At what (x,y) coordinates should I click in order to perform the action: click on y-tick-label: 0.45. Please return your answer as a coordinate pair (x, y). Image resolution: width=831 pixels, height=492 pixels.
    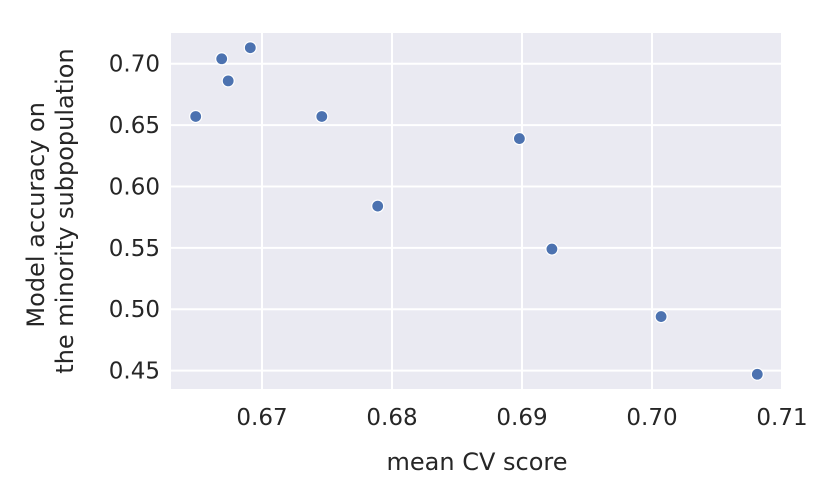
    Looking at the image, I should click on (134, 372).